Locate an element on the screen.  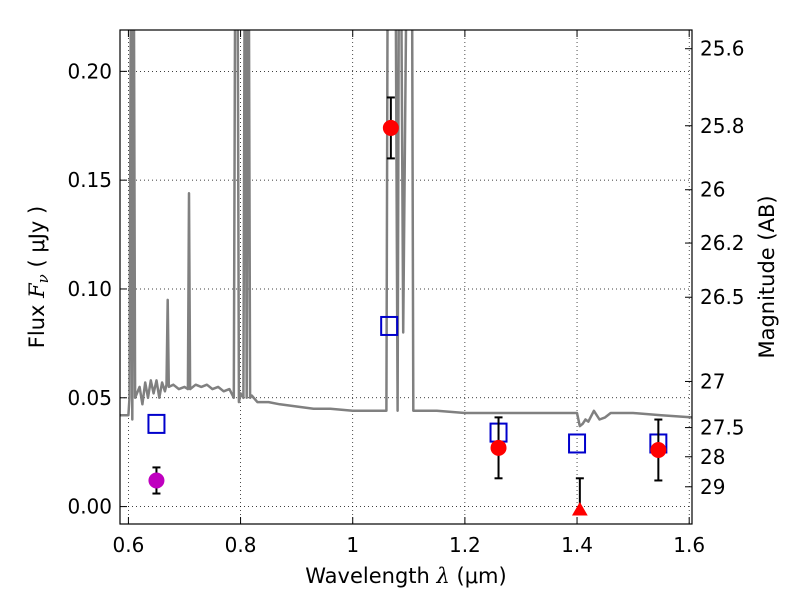
y2-tick-label: 27.5 is located at coordinates (722, 428).